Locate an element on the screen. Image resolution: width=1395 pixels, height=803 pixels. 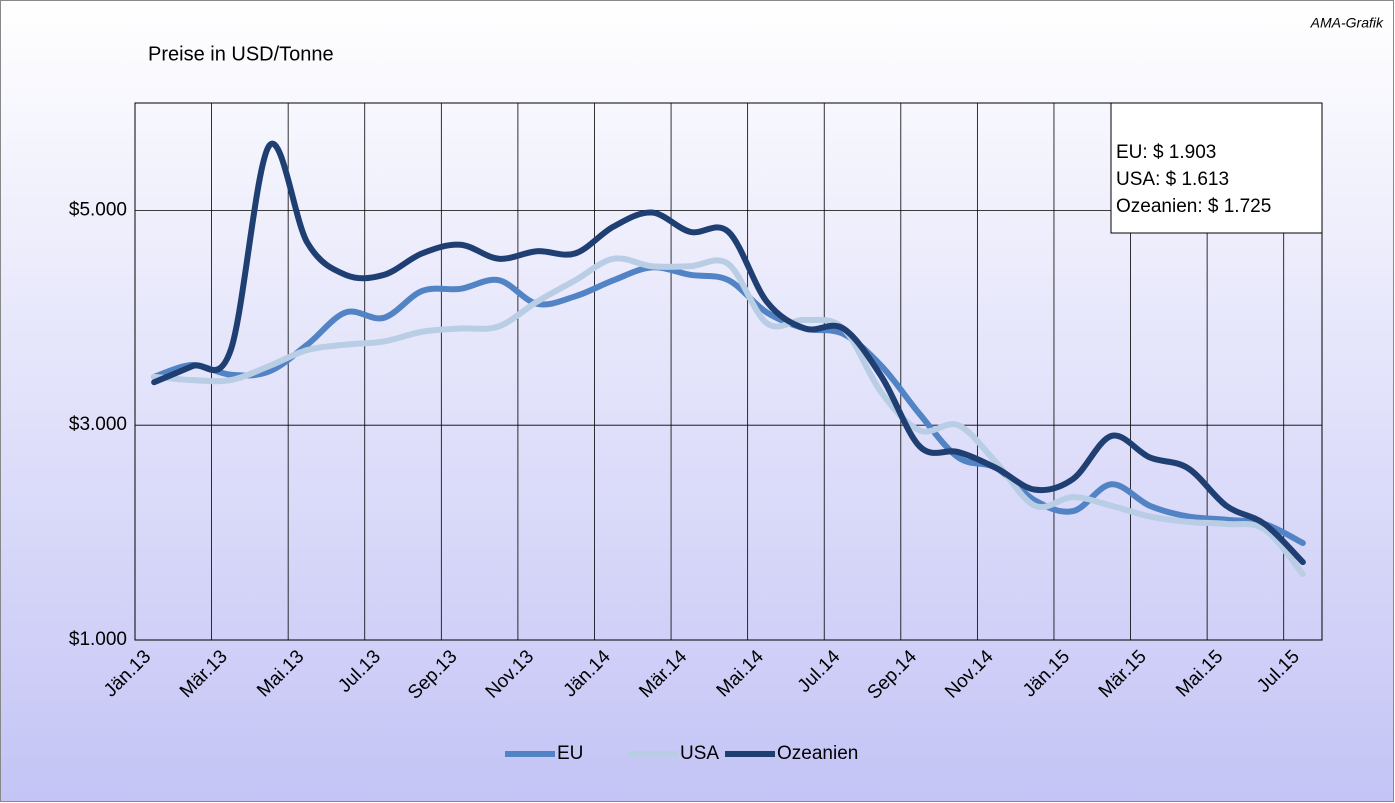
annotation: EU: $ 1.903 is located at coordinates (1166, 152).